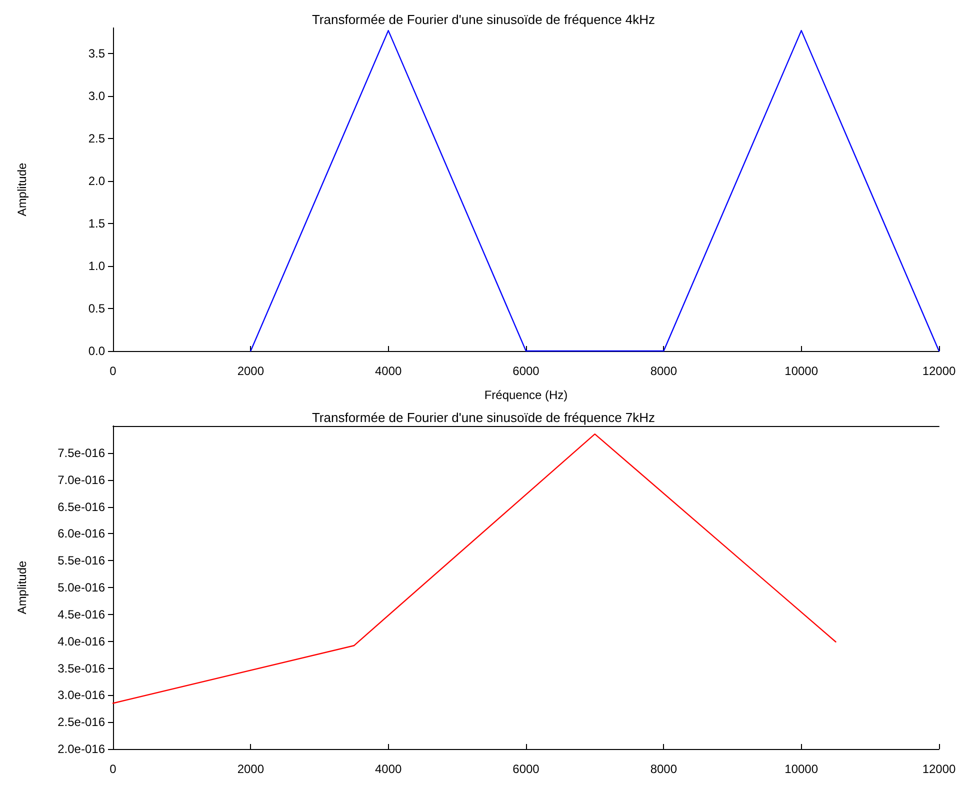 Image resolution: width=967 pixels, height=812 pixels. What do you see at coordinates (82, 587) in the screenshot?
I see `y-tick-label: 5.0e-016` at bounding box center [82, 587].